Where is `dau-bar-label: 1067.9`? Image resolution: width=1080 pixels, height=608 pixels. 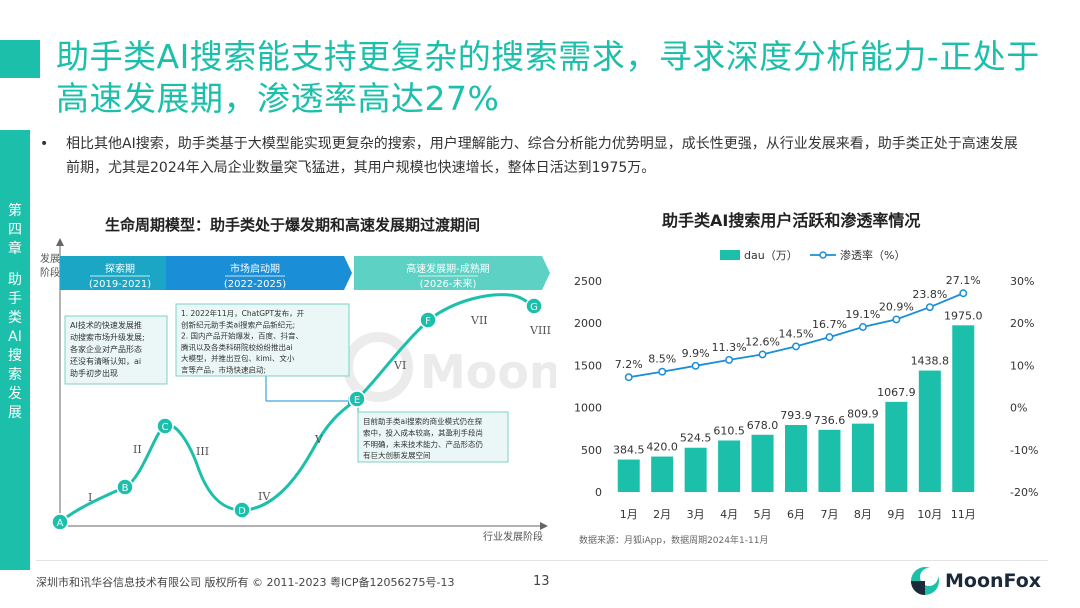
dau-bar-label: 1067.9 is located at coordinates (896, 392).